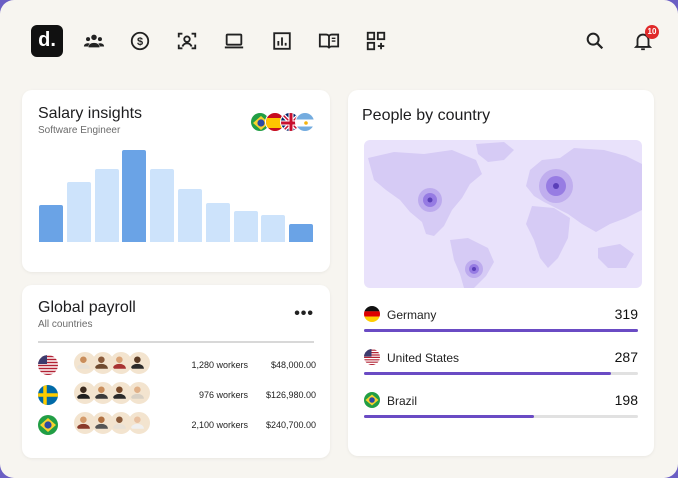 The height and width of the screenshot is (478, 678). What do you see at coordinates (402, 401) in the screenshot?
I see `country-name: Brazil` at bounding box center [402, 401].